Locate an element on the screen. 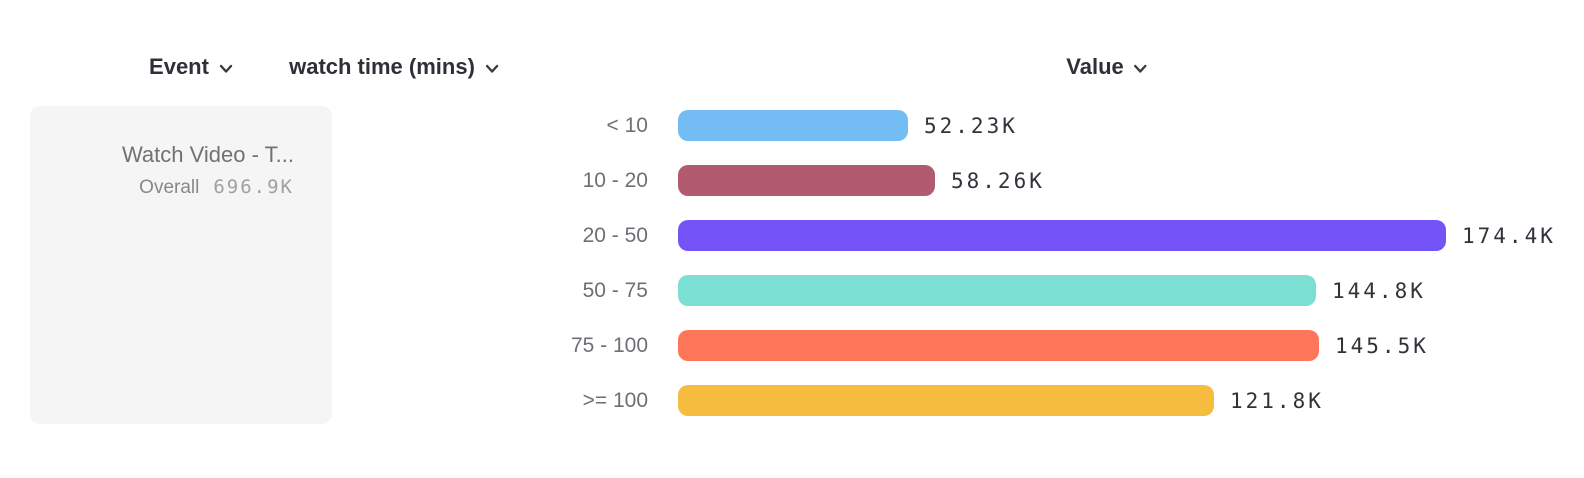  chart-row: 20 - 50 174.4K is located at coordinates (792, 235).